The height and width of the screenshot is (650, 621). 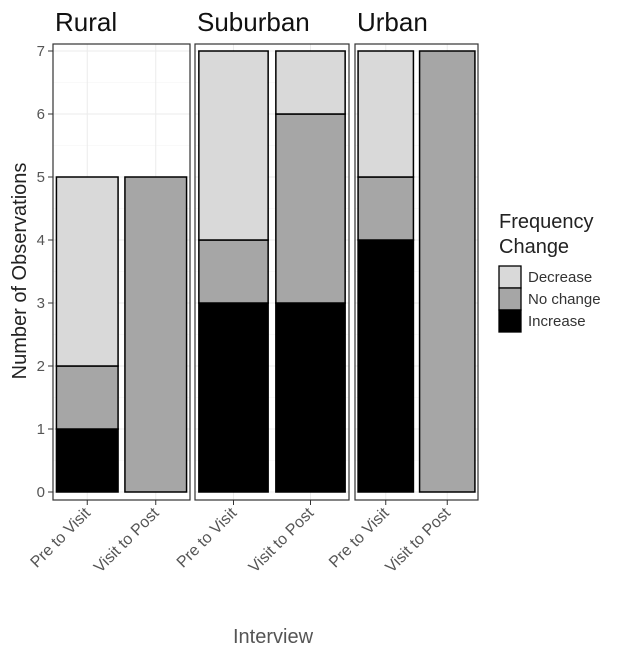 What do you see at coordinates (233, 397) in the screenshot?
I see `bar-suburban-pre-to-visit-increase` at bounding box center [233, 397].